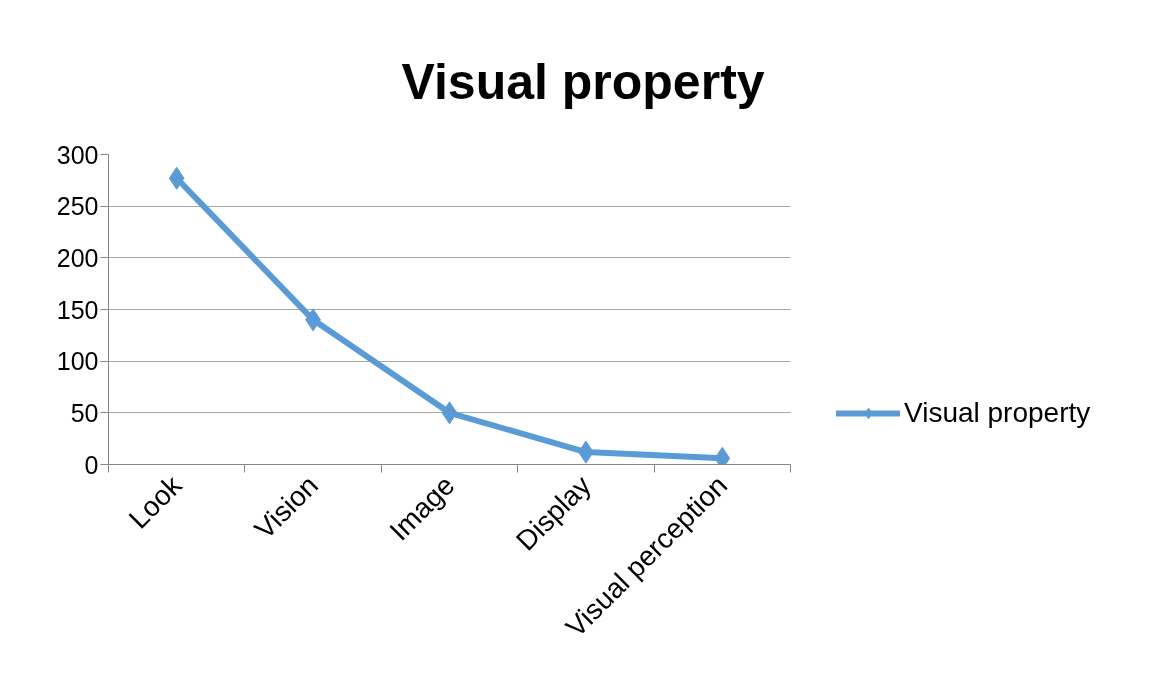 This screenshot has height=686, width=1158. Describe the element at coordinates (77, 206) in the screenshot. I see `y-tick-label: 250` at that location.